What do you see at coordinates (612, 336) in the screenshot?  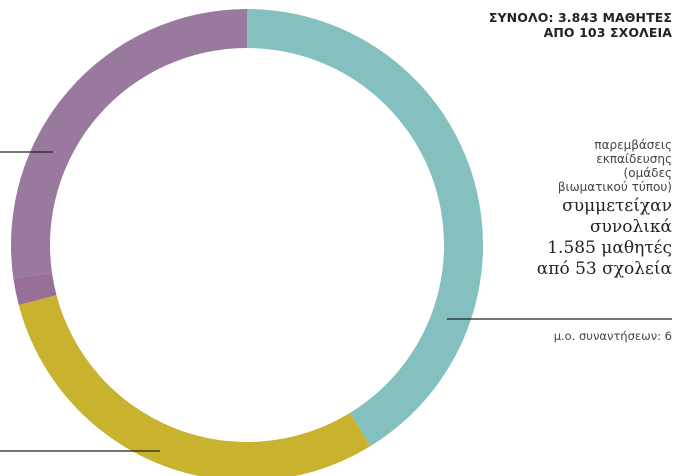 I see `meetings-average-label: μ.ο. συναντήσεων: 6` at bounding box center [612, 336].